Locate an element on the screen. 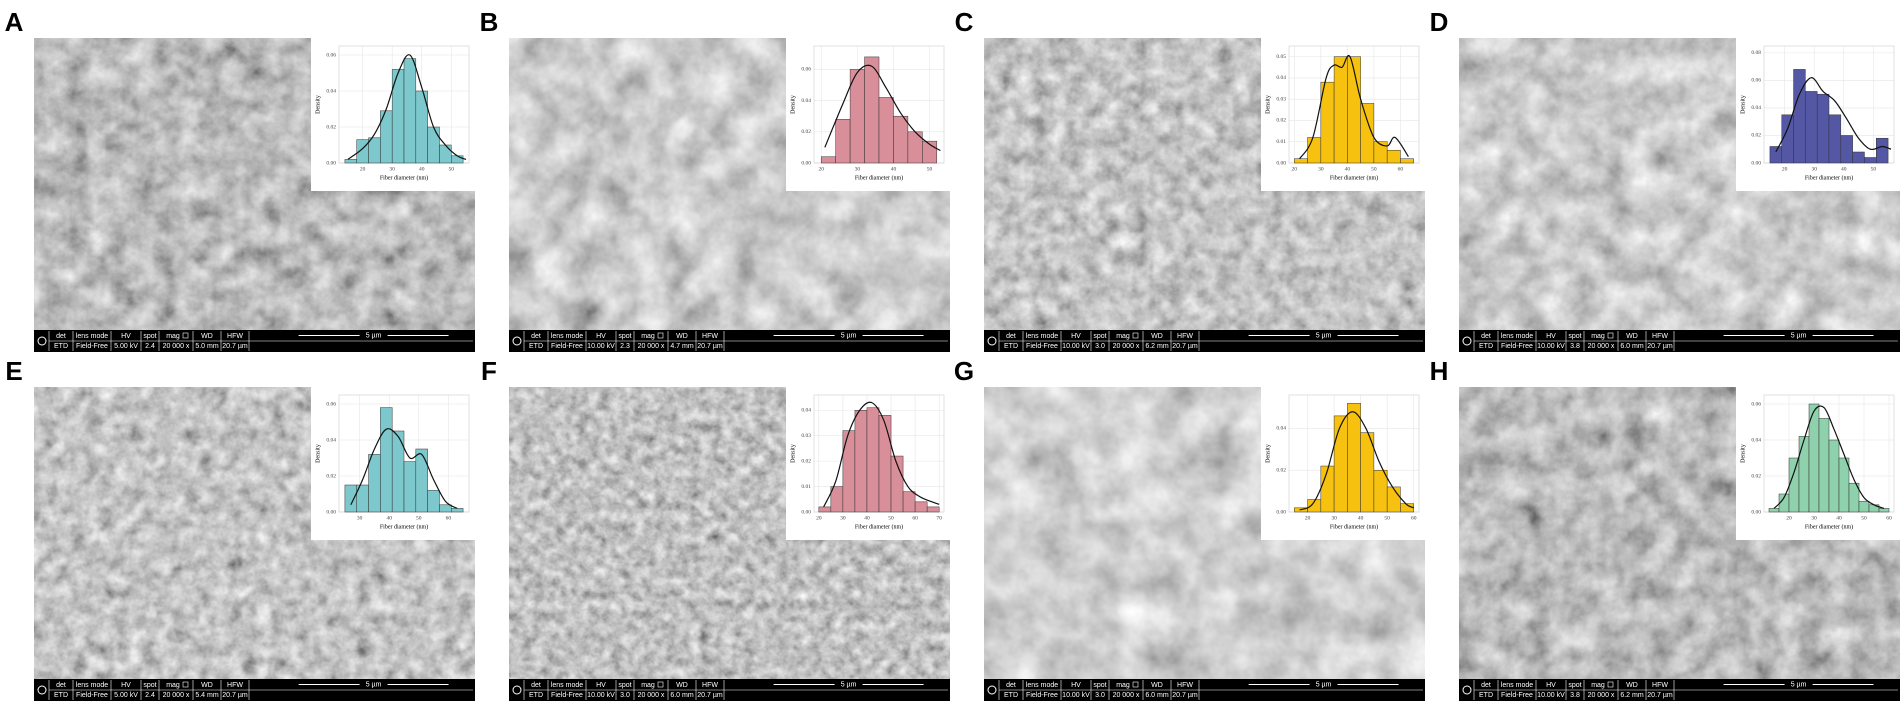  density-curve is located at coordinates (407, 107).